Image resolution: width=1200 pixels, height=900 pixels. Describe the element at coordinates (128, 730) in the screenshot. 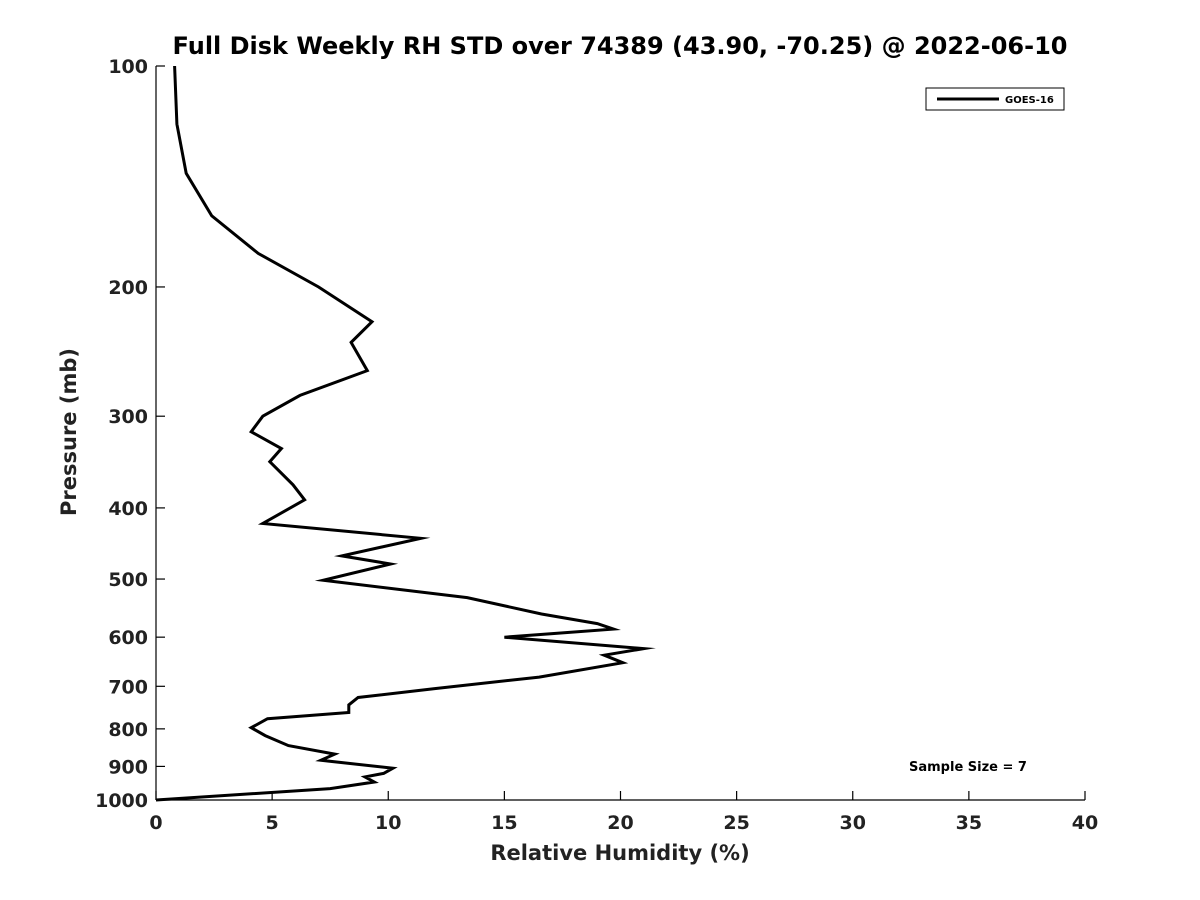

I see `y-tick-label: 800` at that location.